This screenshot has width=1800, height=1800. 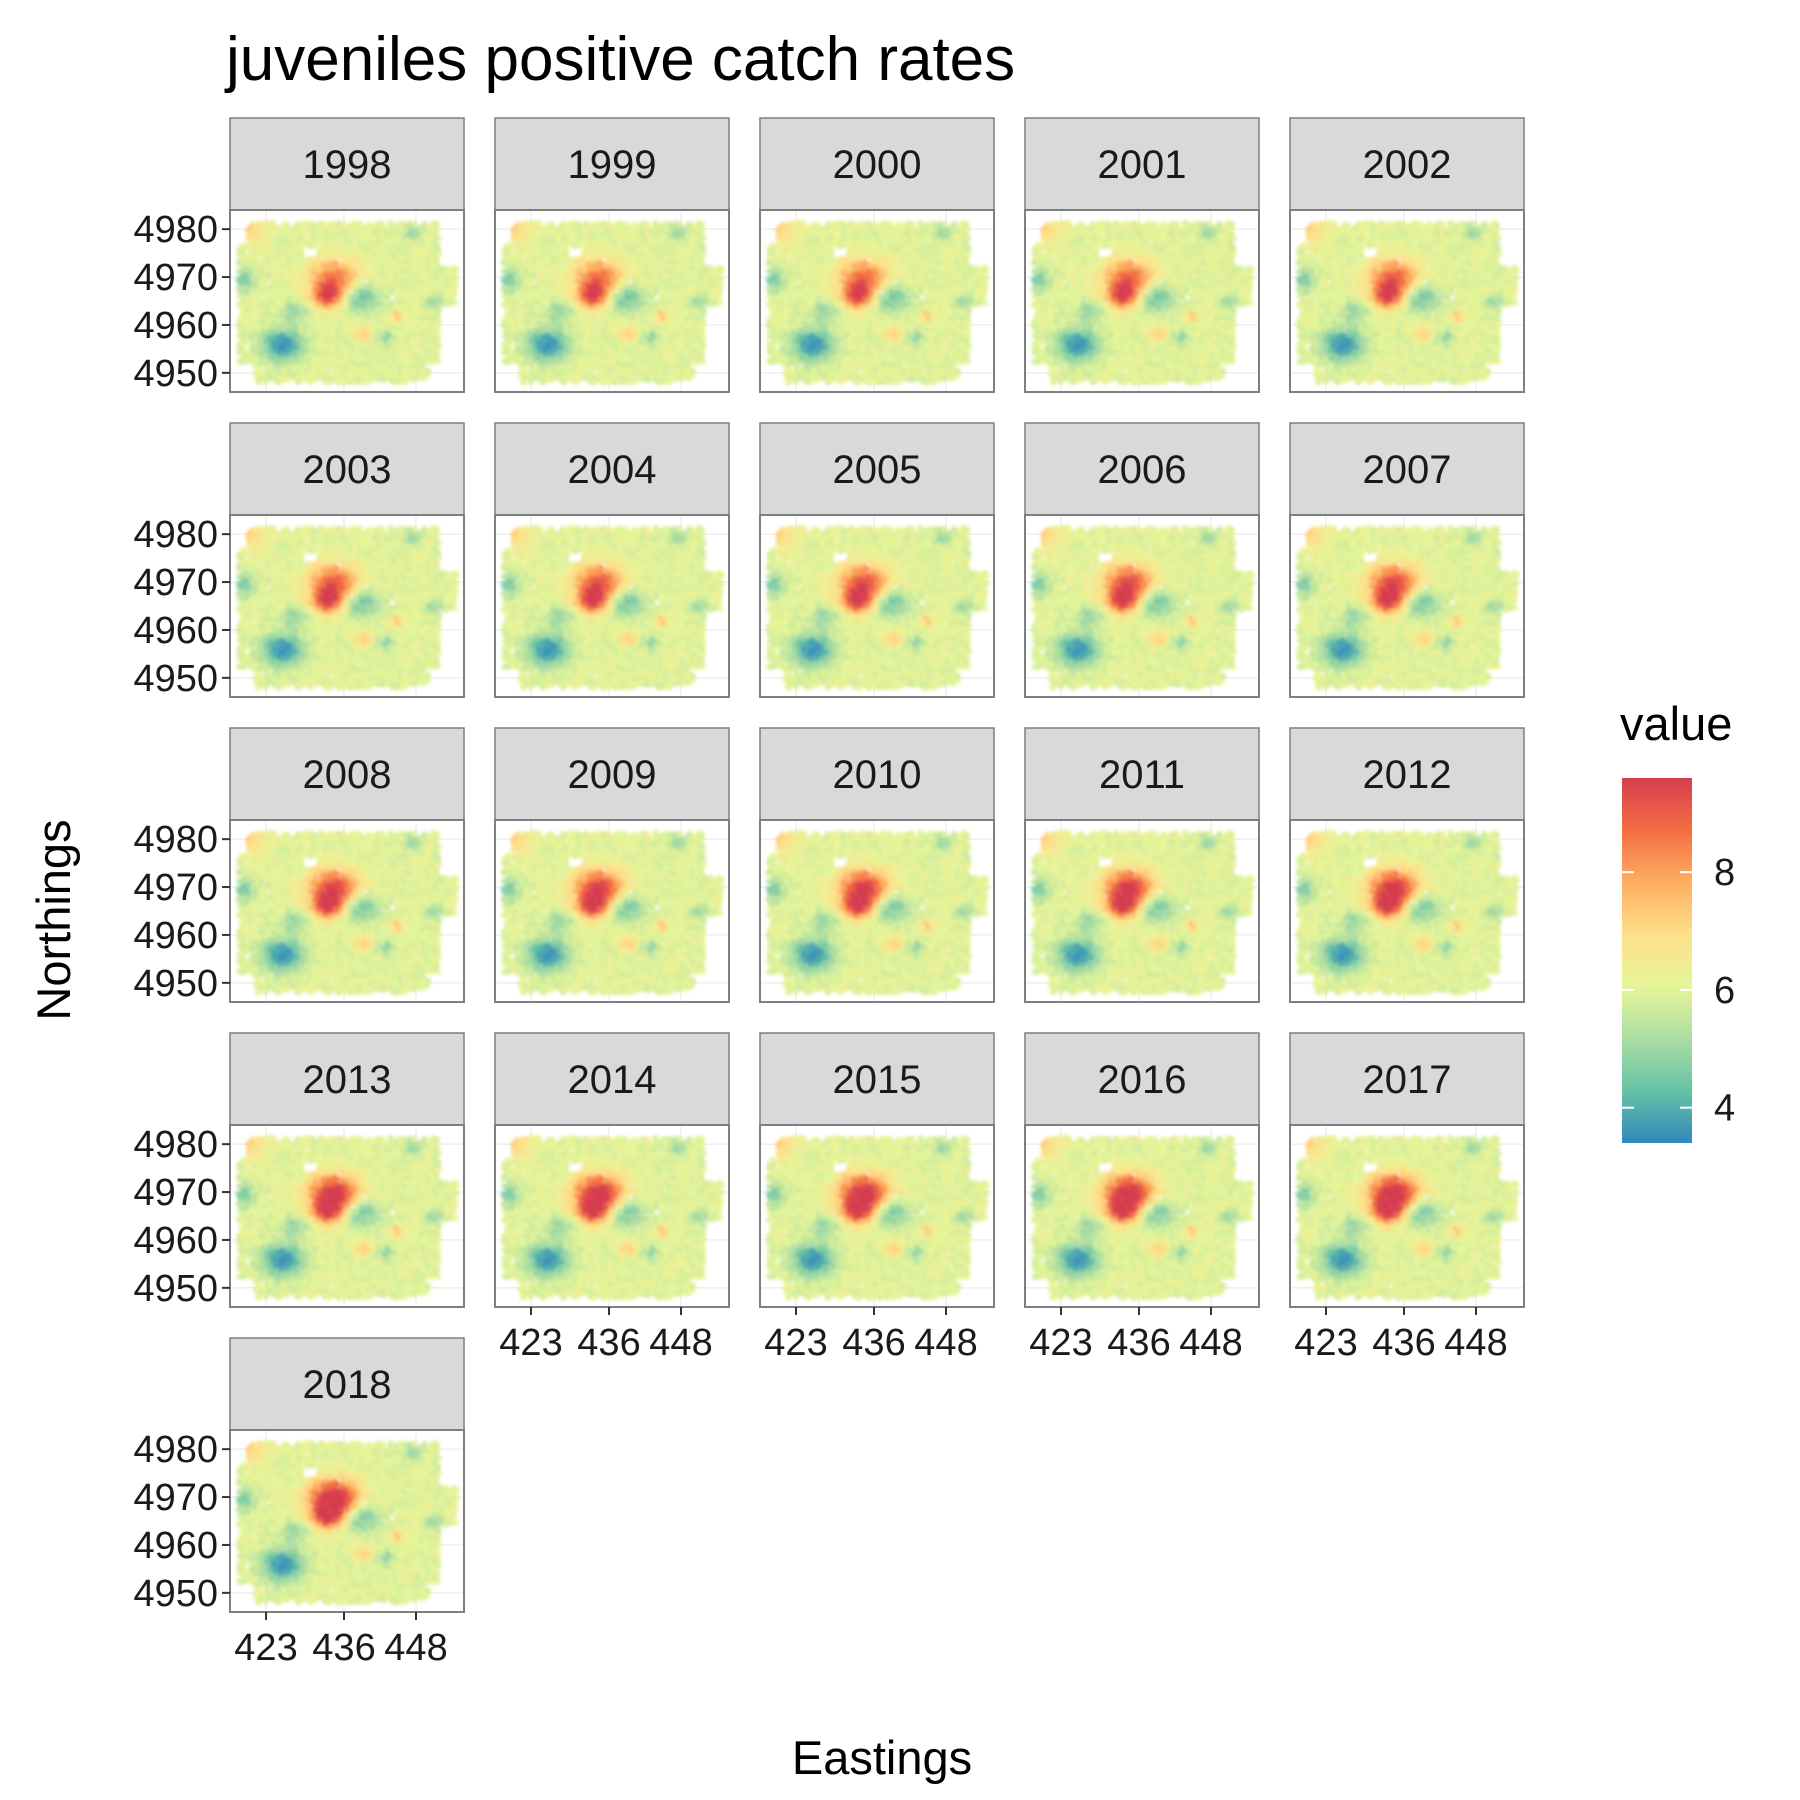 What do you see at coordinates (175, 278) in the screenshot?
I see `y-tick-label: 4970` at bounding box center [175, 278].